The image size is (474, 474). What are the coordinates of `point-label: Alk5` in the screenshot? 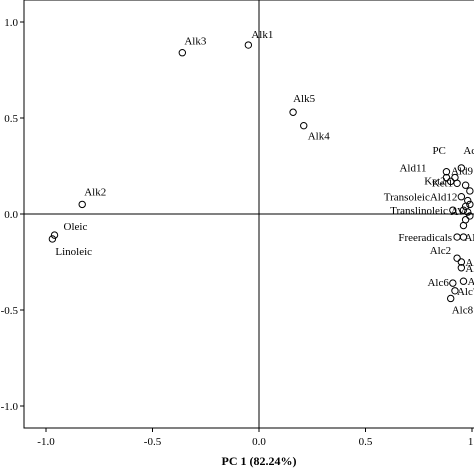 It's located at (304, 99).